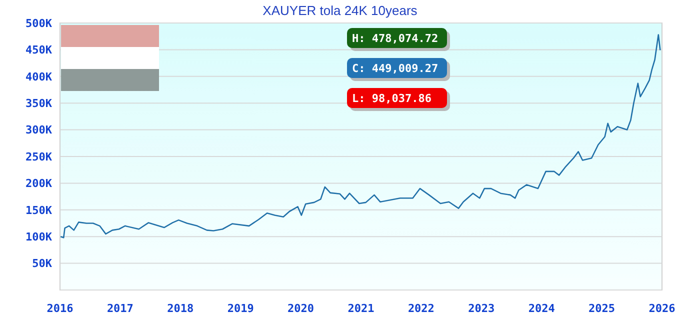 This screenshot has width=680, height=320. What do you see at coordinates (39, 50) in the screenshot?
I see `y-tick-label: 450K` at bounding box center [39, 50].